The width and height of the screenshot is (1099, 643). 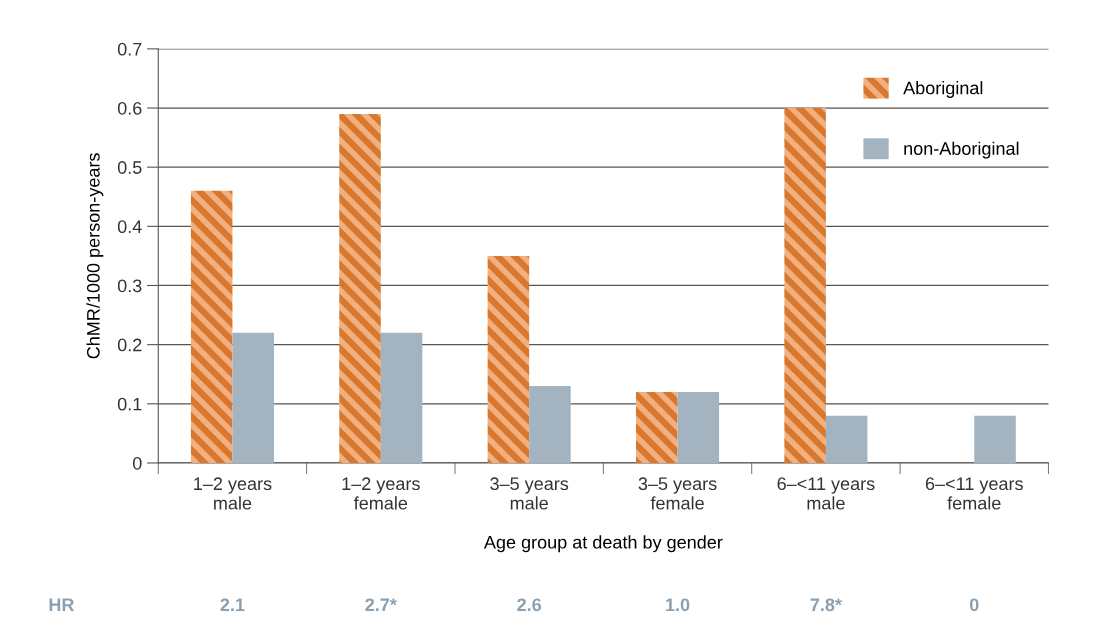 What do you see at coordinates (678, 605) in the screenshot?
I see `text: 1.0` at bounding box center [678, 605].